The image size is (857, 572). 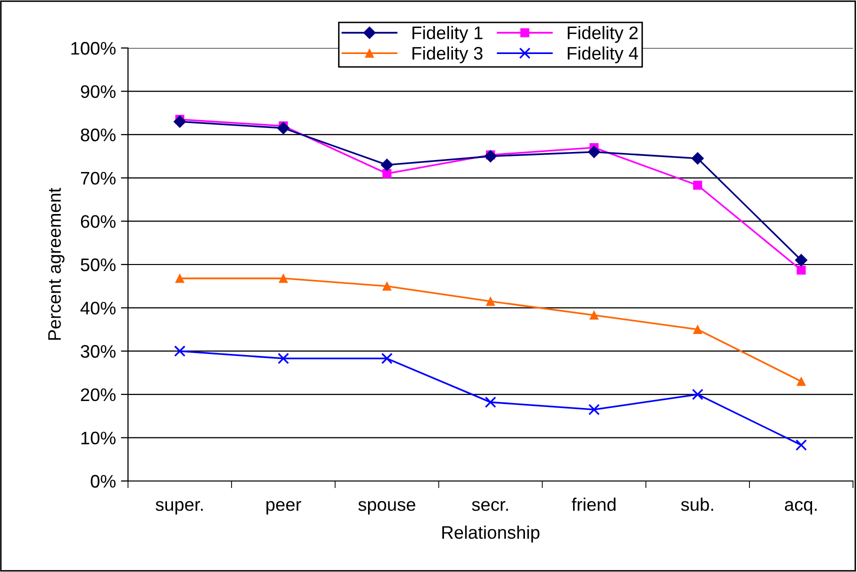 I want to click on x-tick-label: acq., so click(x=800, y=507).